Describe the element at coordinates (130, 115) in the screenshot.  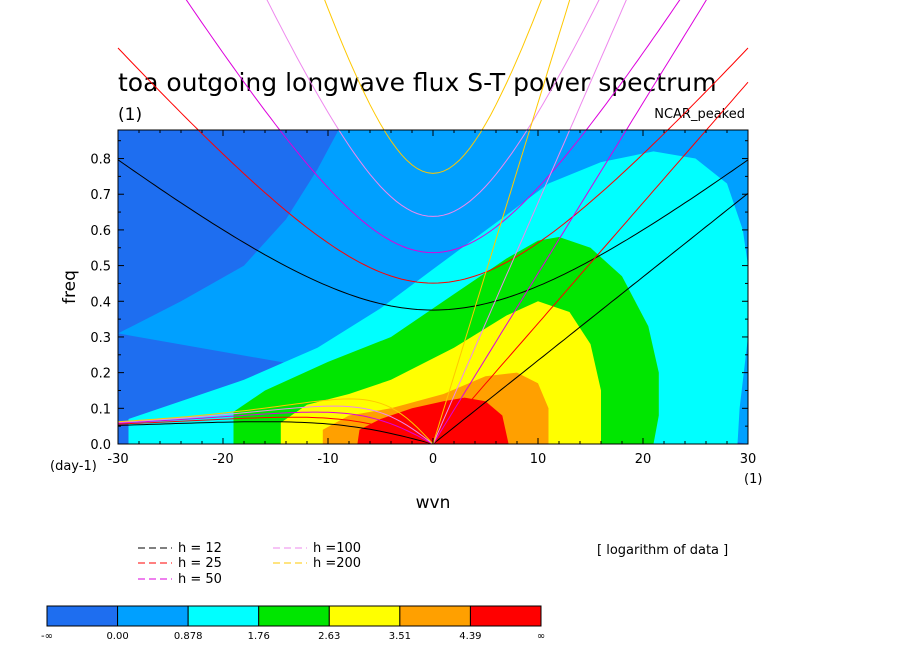
I see `subtitle-left: (1)` at that location.